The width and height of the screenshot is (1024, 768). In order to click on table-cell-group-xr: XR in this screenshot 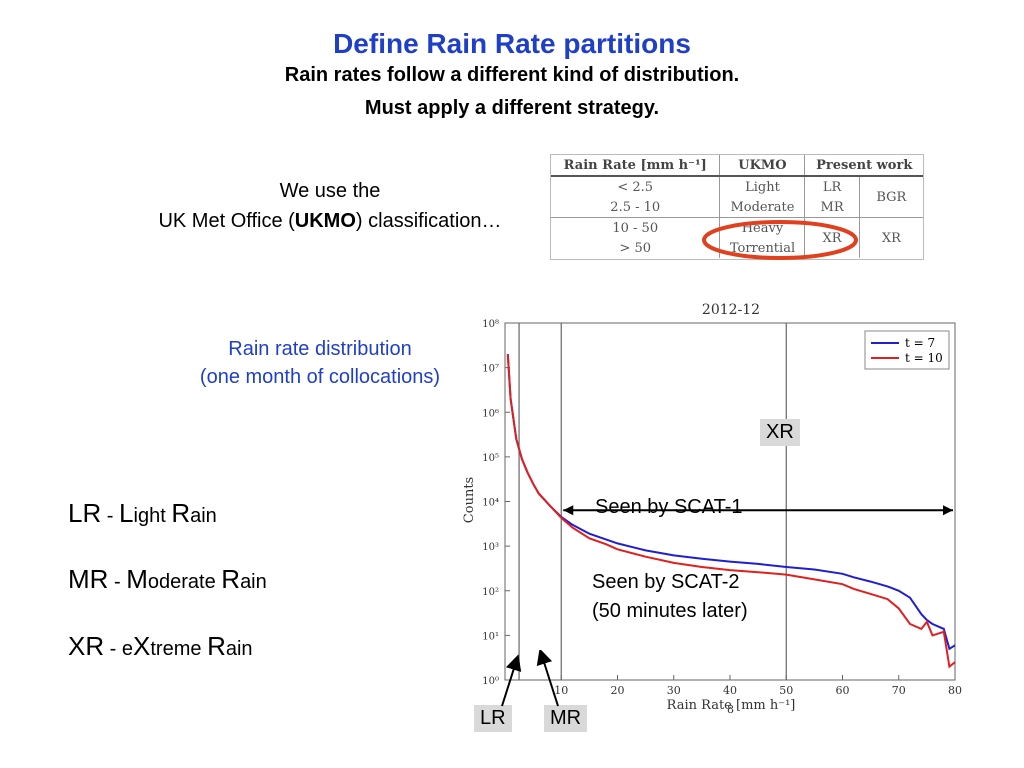, I will do `click(891, 237)`.